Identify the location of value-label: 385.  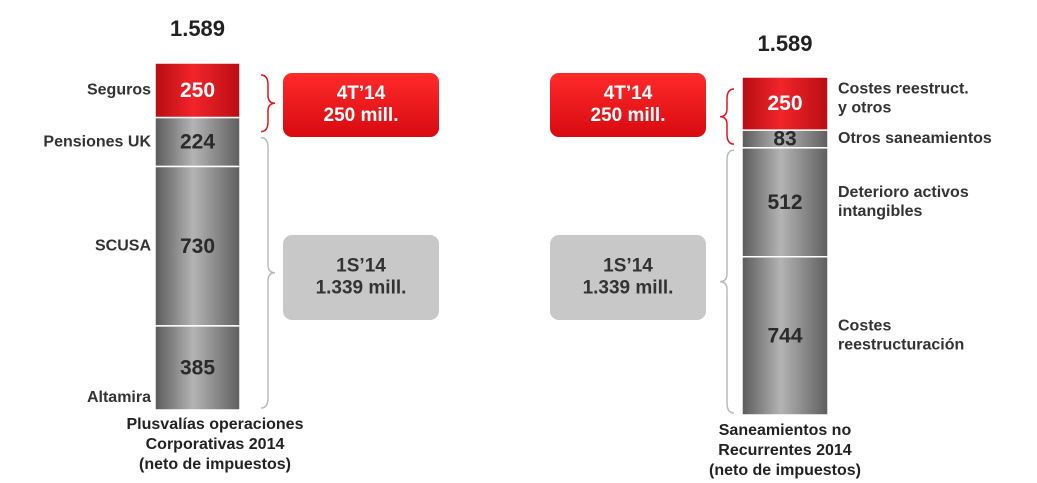
(197, 368).